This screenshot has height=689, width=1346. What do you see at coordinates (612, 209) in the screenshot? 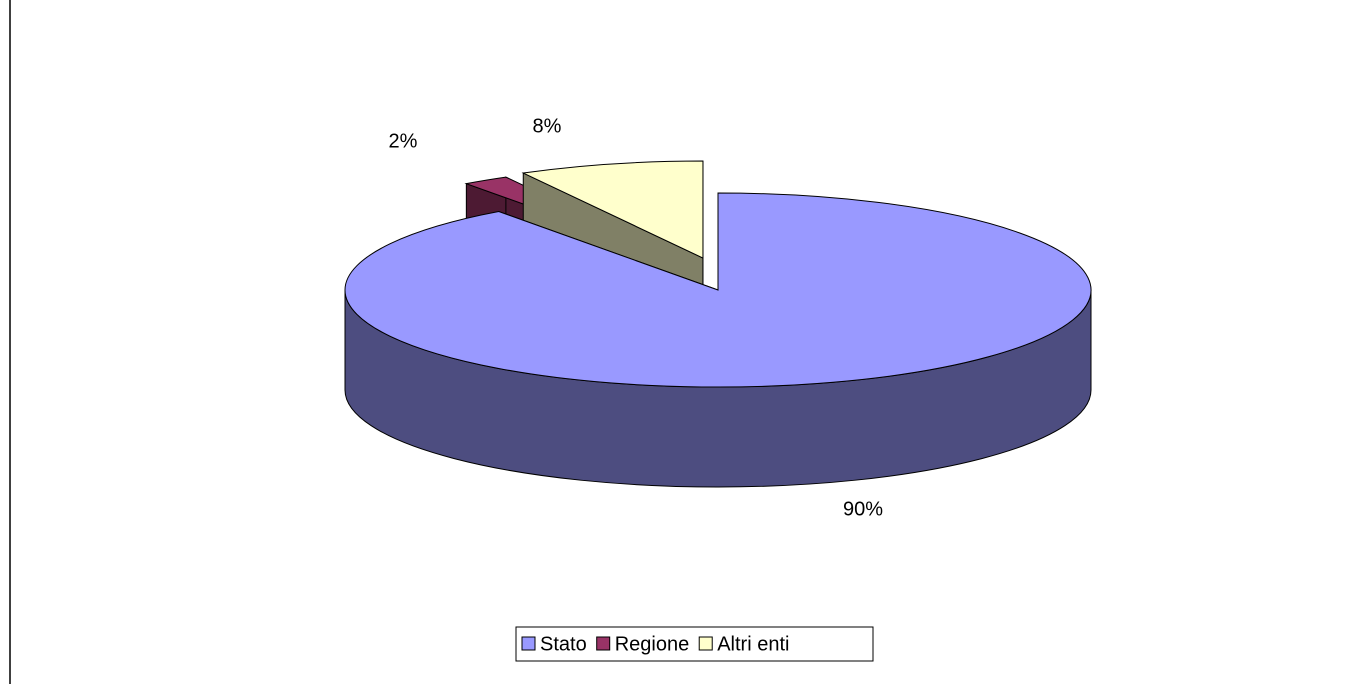
I see `slice-top` at bounding box center [612, 209].